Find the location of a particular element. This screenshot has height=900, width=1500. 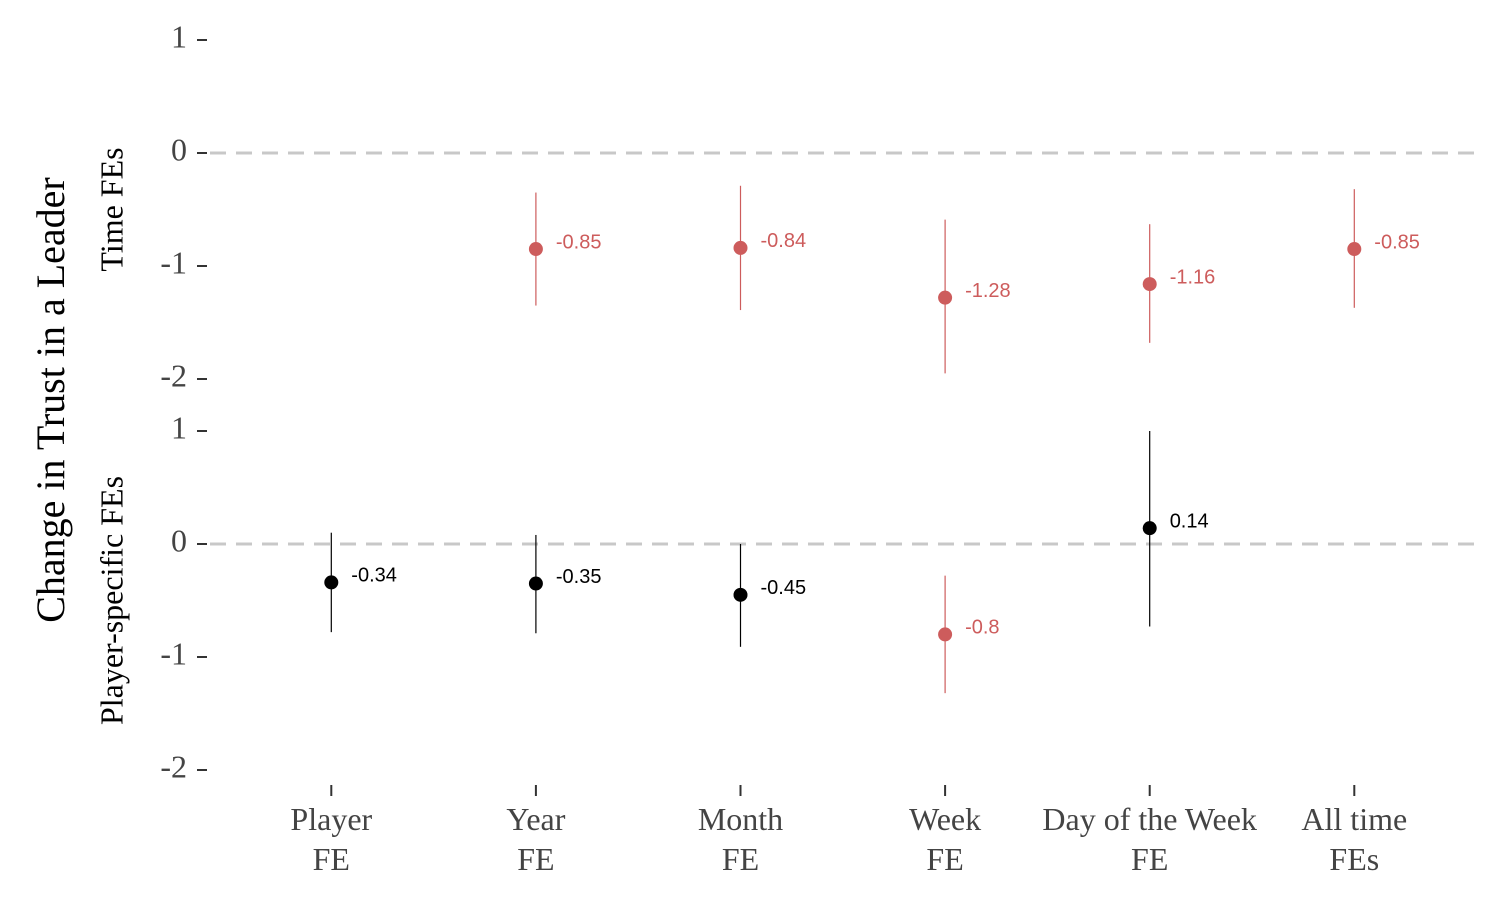

value-label: -0.35 is located at coordinates (579, 577).